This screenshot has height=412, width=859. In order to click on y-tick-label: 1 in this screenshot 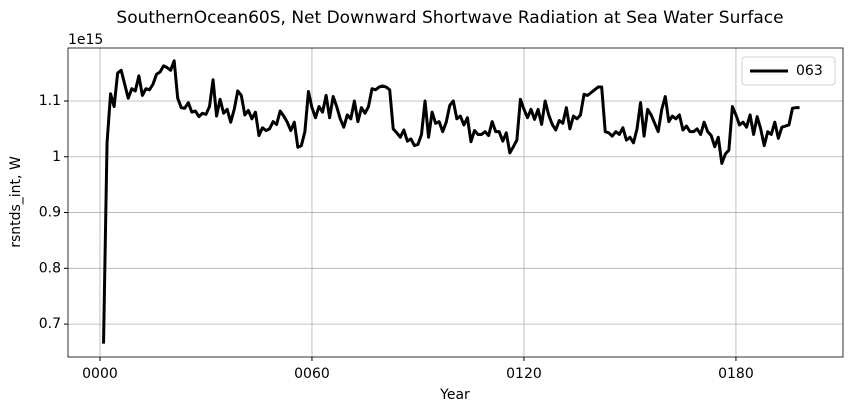, I will do `click(56, 157)`.